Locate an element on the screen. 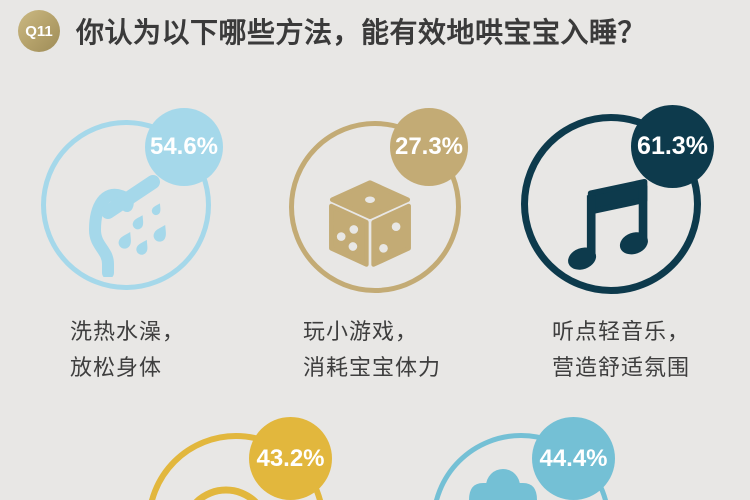 The image size is (750, 500). value-label: 54.6% is located at coordinates (184, 146).